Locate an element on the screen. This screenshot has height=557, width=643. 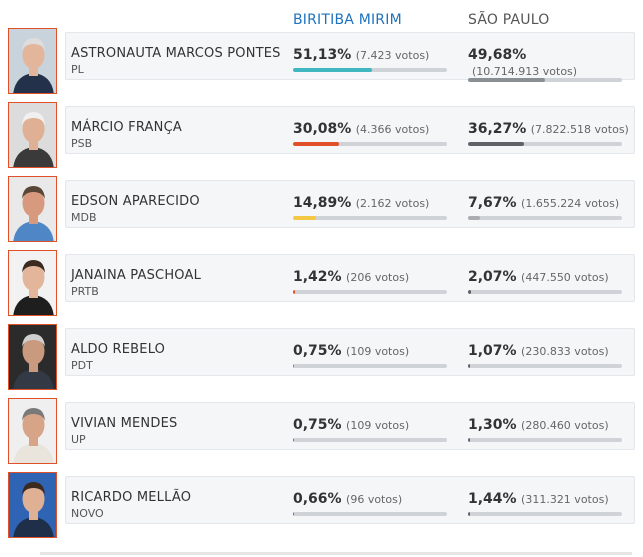
state-votes: (311.321 votos) is located at coordinates (565, 499).